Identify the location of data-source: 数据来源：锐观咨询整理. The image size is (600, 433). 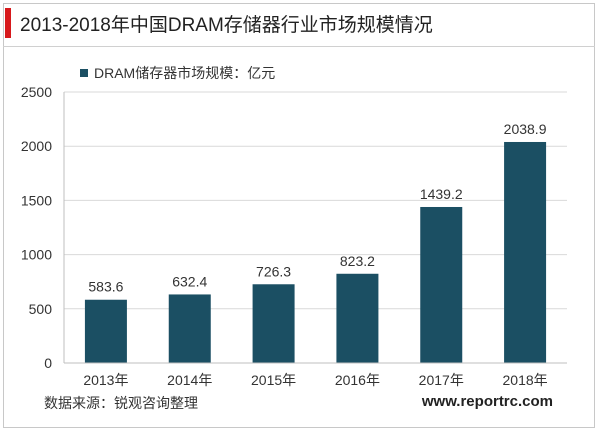
(121, 403).